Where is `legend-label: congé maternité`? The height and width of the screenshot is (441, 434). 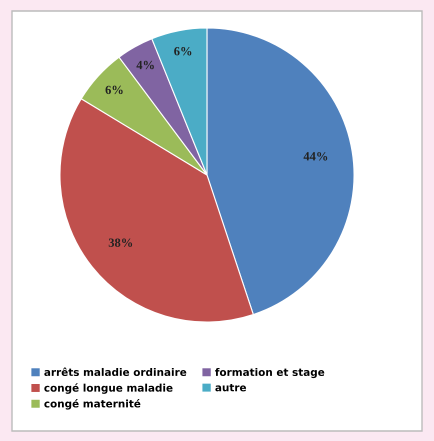 legend-label: congé maternité is located at coordinates (92, 404).